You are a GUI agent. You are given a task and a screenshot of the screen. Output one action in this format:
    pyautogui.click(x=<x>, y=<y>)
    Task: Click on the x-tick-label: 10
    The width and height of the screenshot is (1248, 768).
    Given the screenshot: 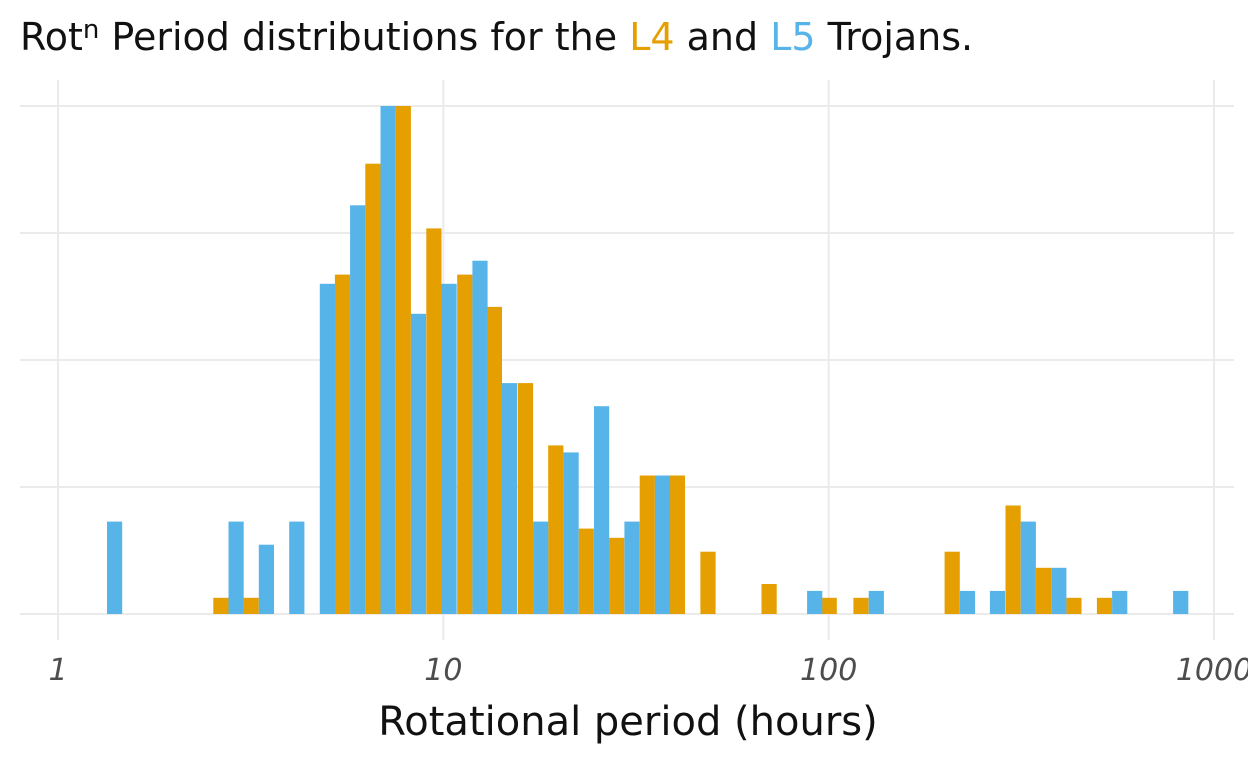 What is the action you would take?
    pyautogui.click(x=443, y=670)
    